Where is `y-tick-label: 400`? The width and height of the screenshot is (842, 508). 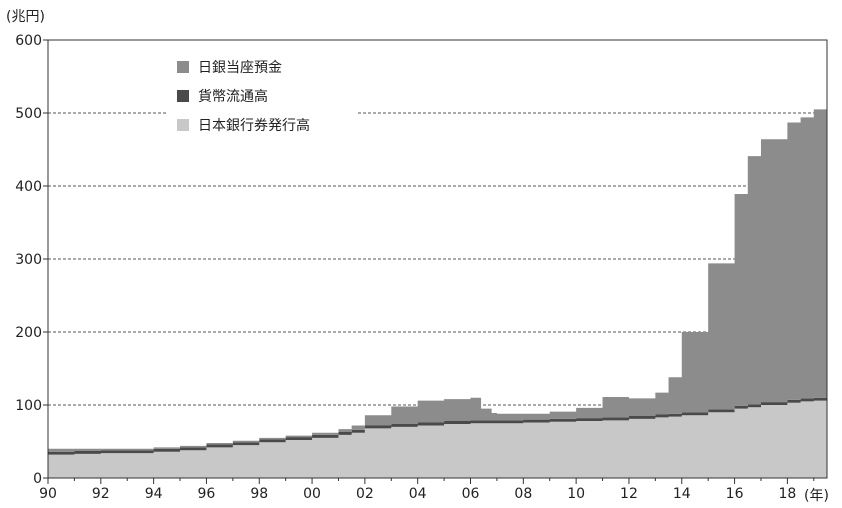
y-tick-label: 400 is located at coordinates (28, 187).